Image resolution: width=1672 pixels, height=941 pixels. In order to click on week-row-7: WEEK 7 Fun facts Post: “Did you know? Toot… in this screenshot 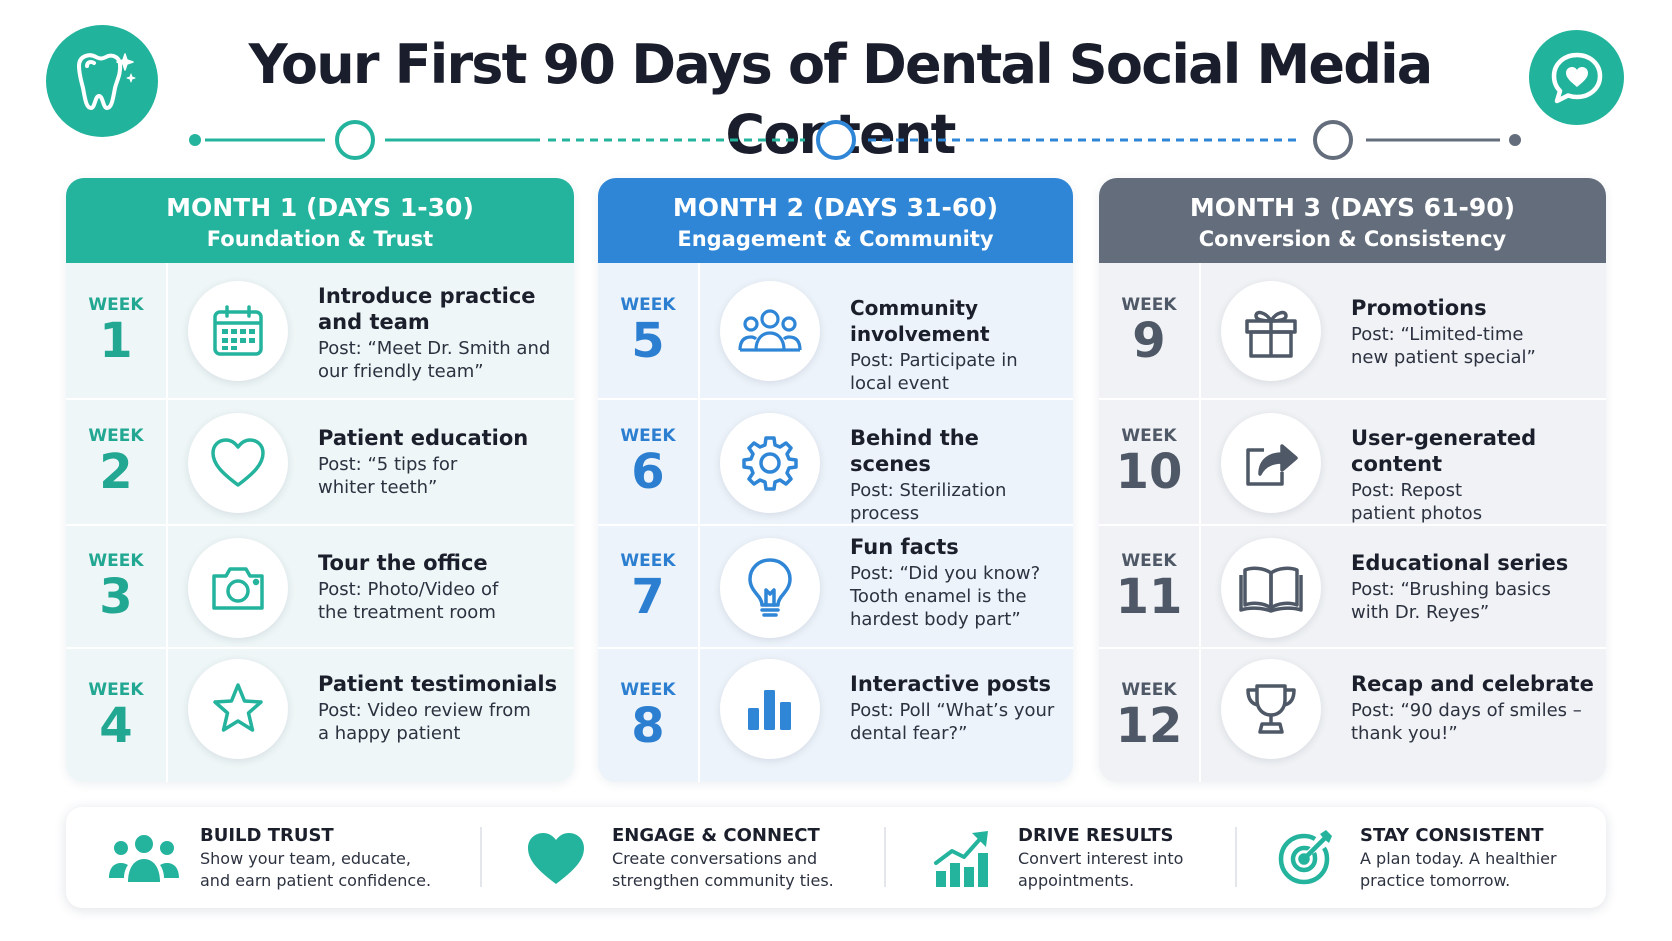, I will do `click(835, 587)`.